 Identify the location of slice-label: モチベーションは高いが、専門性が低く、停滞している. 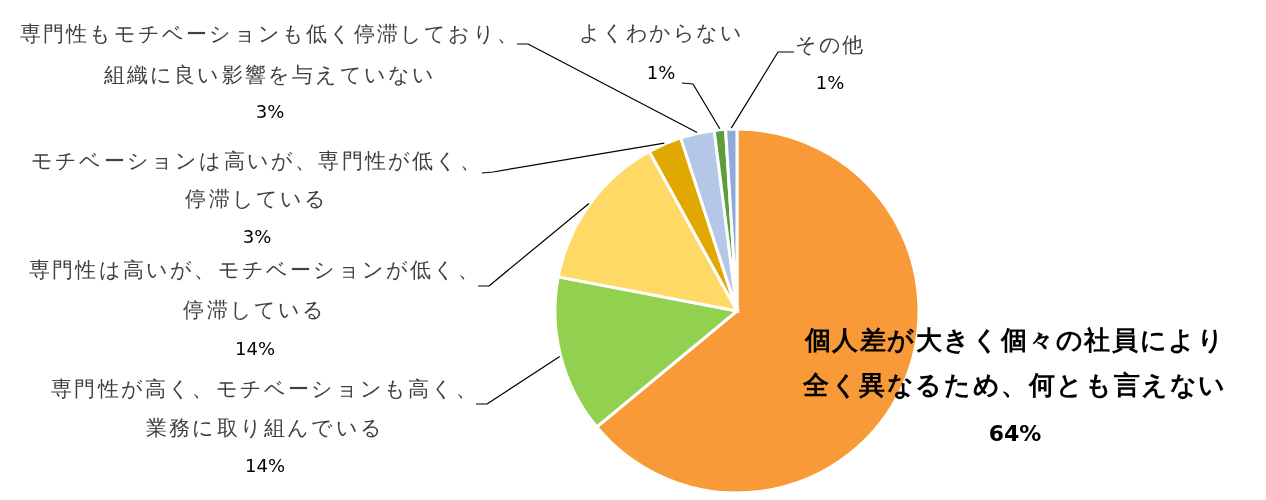
(257, 180).